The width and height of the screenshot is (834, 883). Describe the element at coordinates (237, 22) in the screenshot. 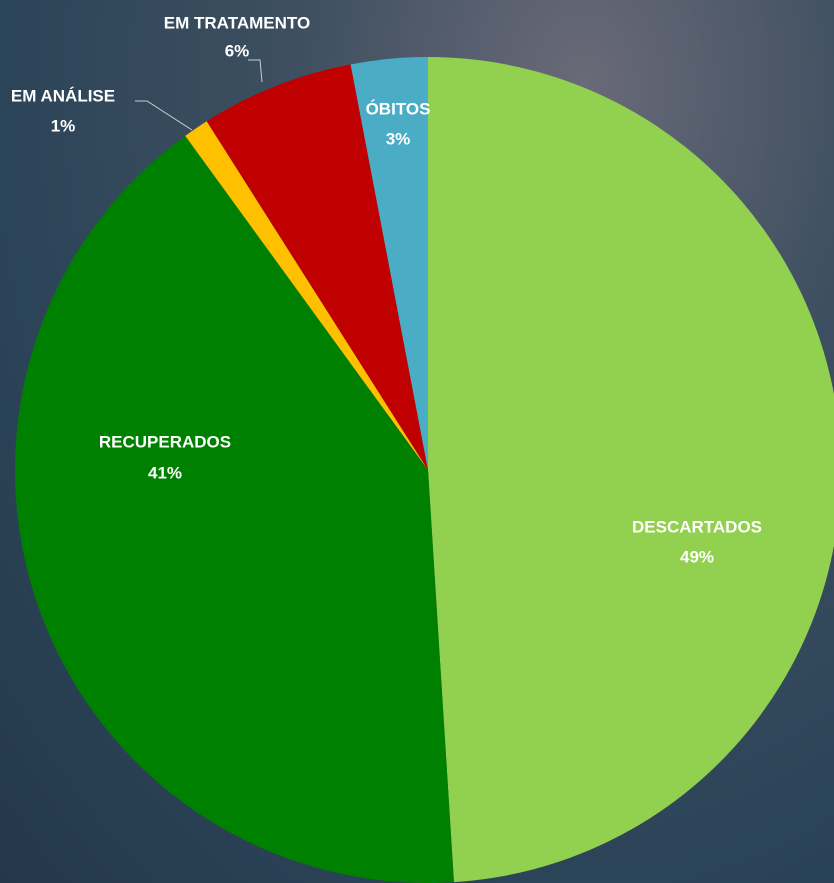

I see `slice-label: EM TRATAMENTO` at that location.